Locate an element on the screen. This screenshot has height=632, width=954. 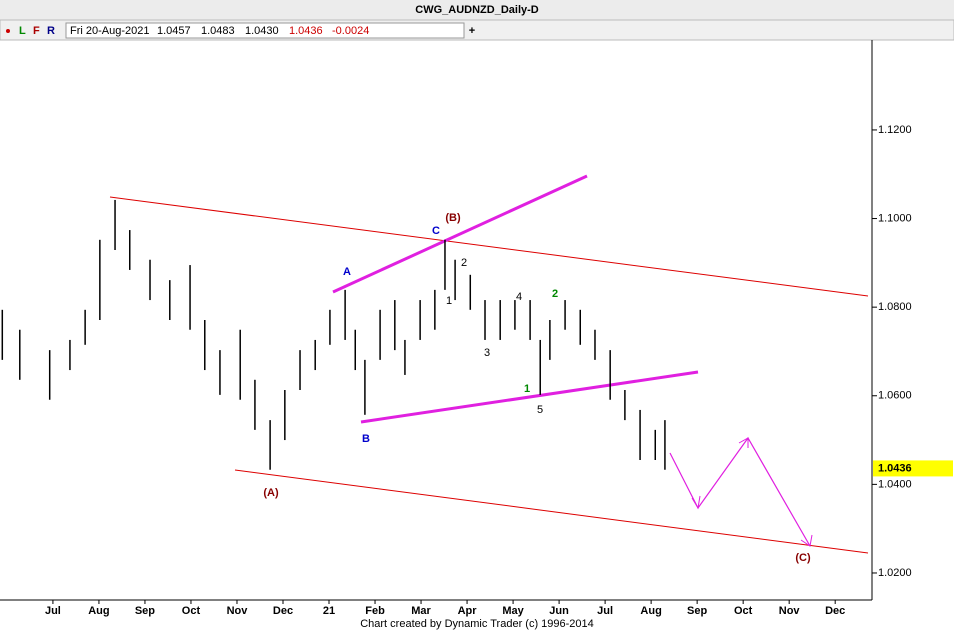
wave-label: 4 is located at coordinates (519, 297).